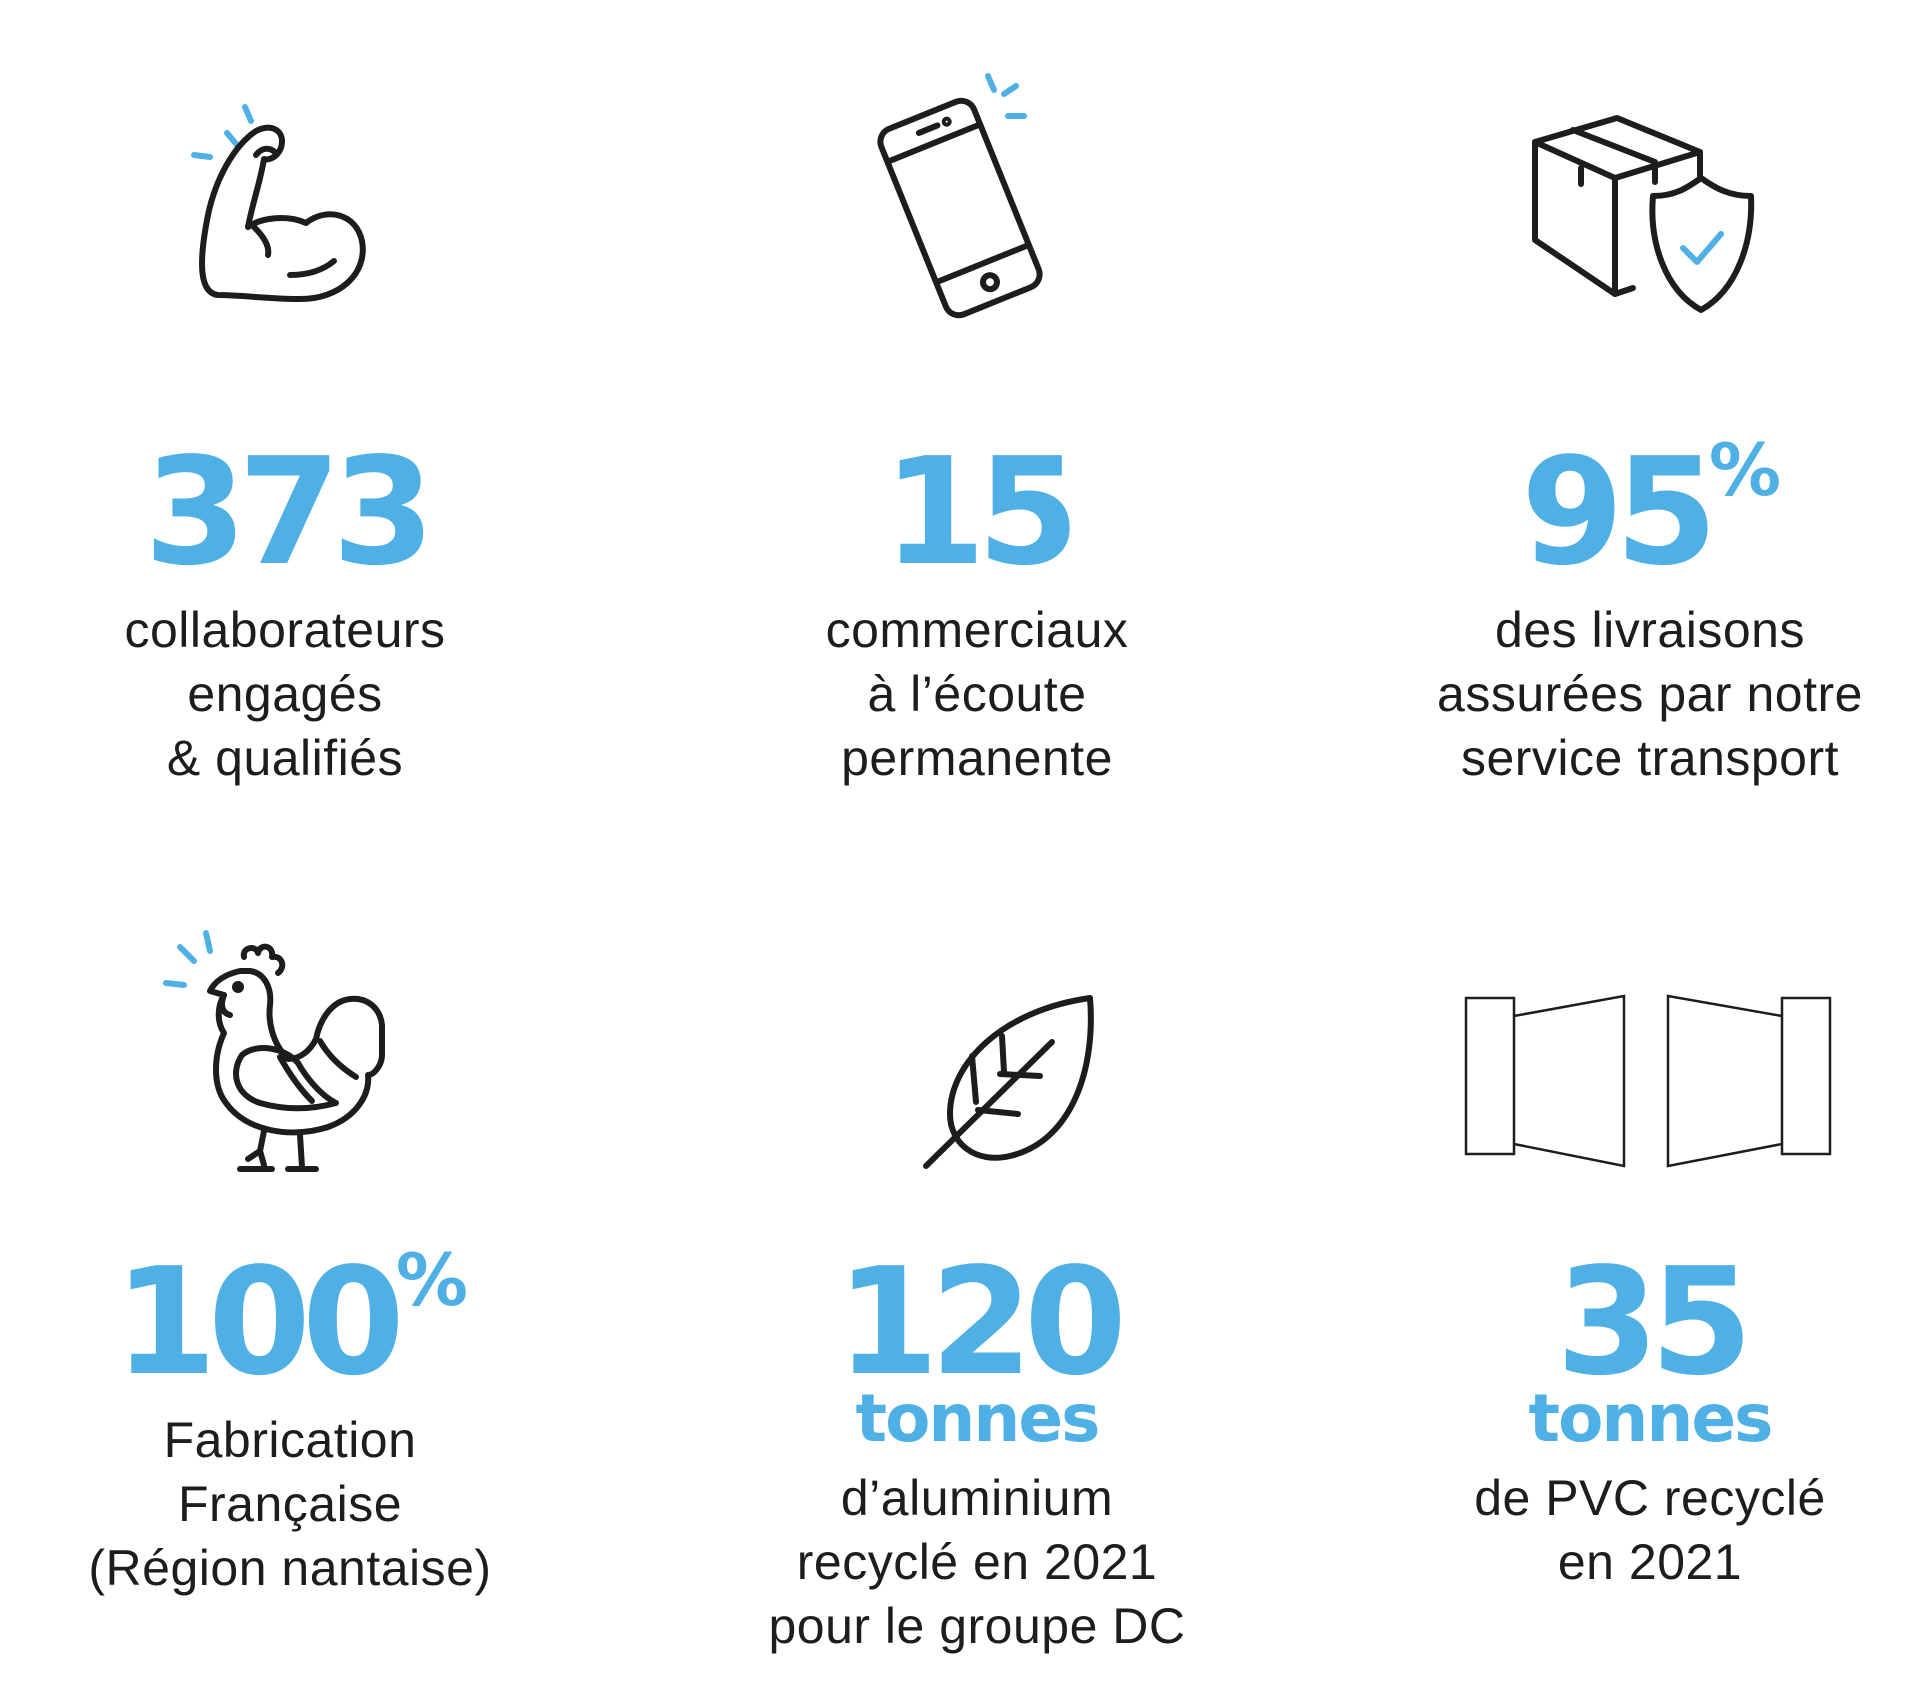 This screenshot has height=1702, width=1920. Describe the element at coordinates (981, 1322) in the screenshot. I see `stat-value: 120` at that location.